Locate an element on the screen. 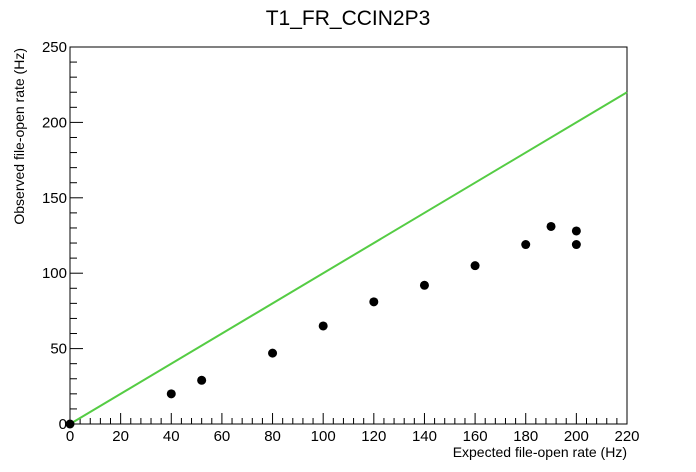  y-axis-label: Observed file-open rate (Hz) is located at coordinates (19, 136).